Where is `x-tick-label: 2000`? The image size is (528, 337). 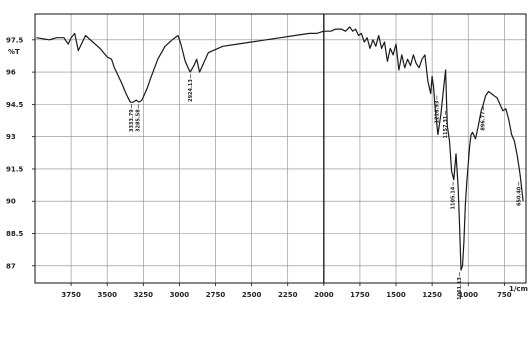 x-tick-label: 2000 is located at coordinates (324, 295).